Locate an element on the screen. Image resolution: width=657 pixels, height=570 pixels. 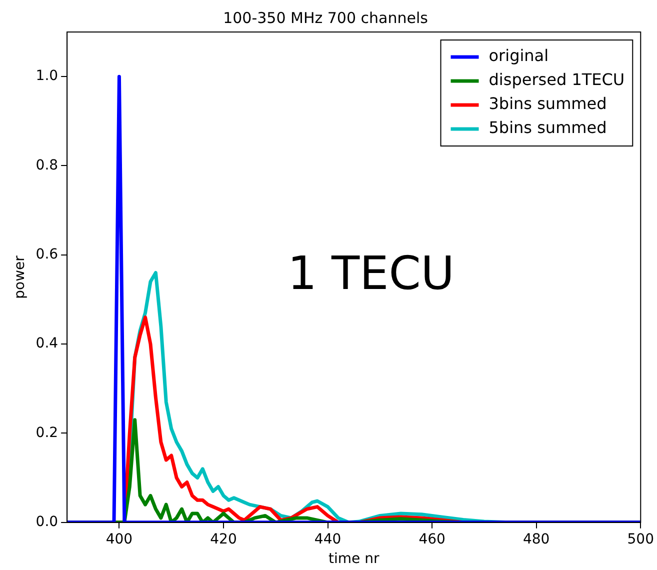
x-tick-label: 420 is located at coordinates (223, 539).